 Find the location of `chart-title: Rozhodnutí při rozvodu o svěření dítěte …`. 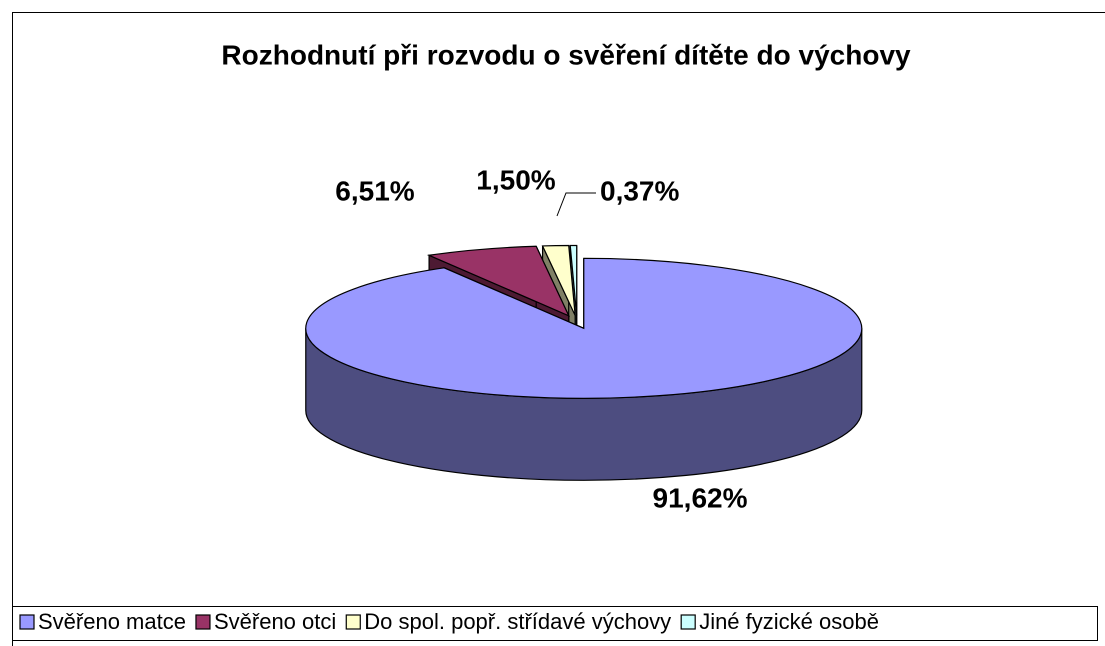

chart-title: Rozhodnutí při rozvodu o svěření dítěte … is located at coordinates (566, 54).